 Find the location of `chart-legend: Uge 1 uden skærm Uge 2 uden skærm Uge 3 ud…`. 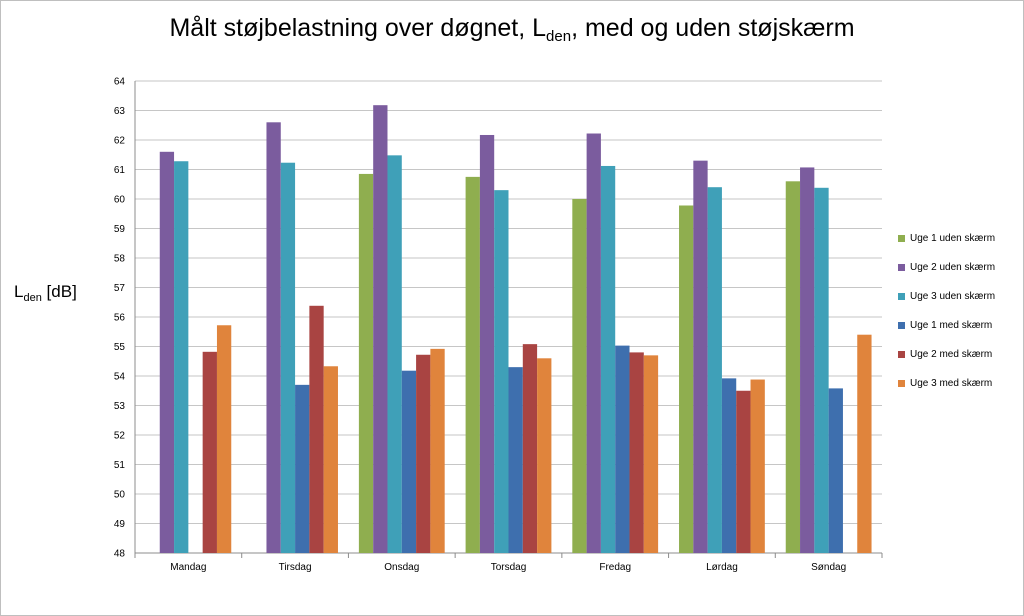

chart-legend: Uge 1 uden skærm Uge 2 uden skærm Uge 3 ud… is located at coordinates (946, 311).